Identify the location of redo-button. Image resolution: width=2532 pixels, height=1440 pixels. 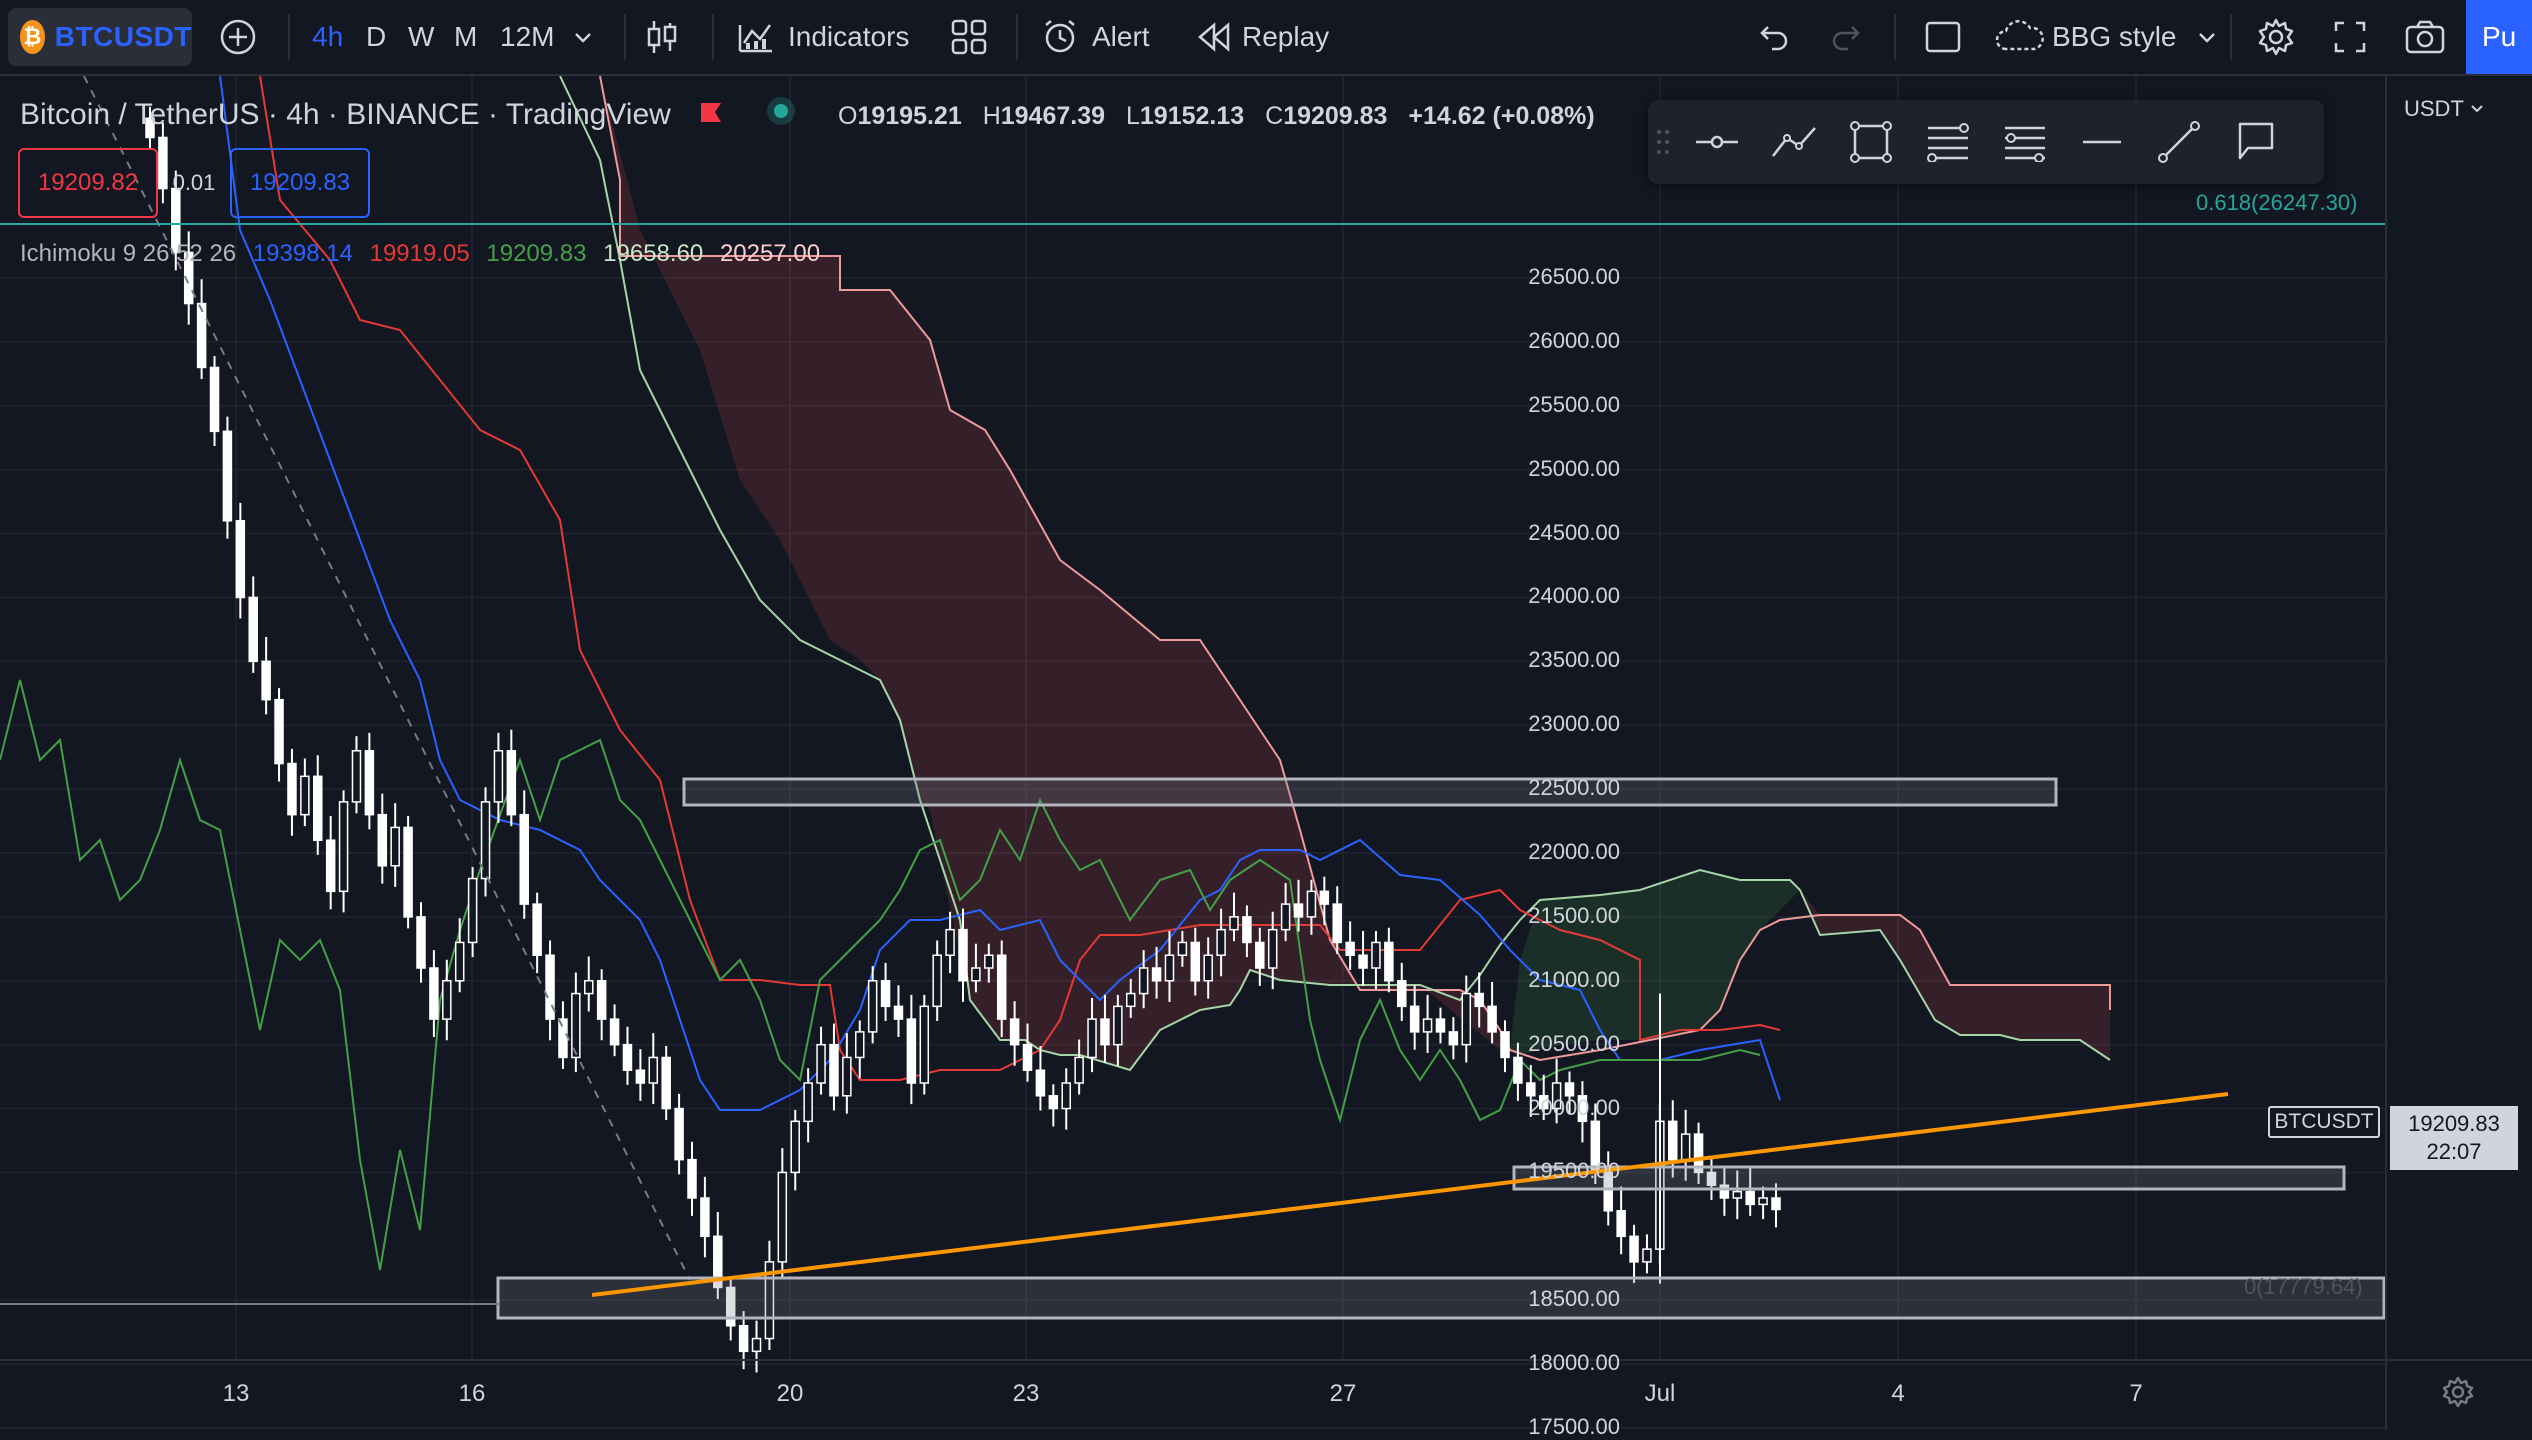
(1848, 37).